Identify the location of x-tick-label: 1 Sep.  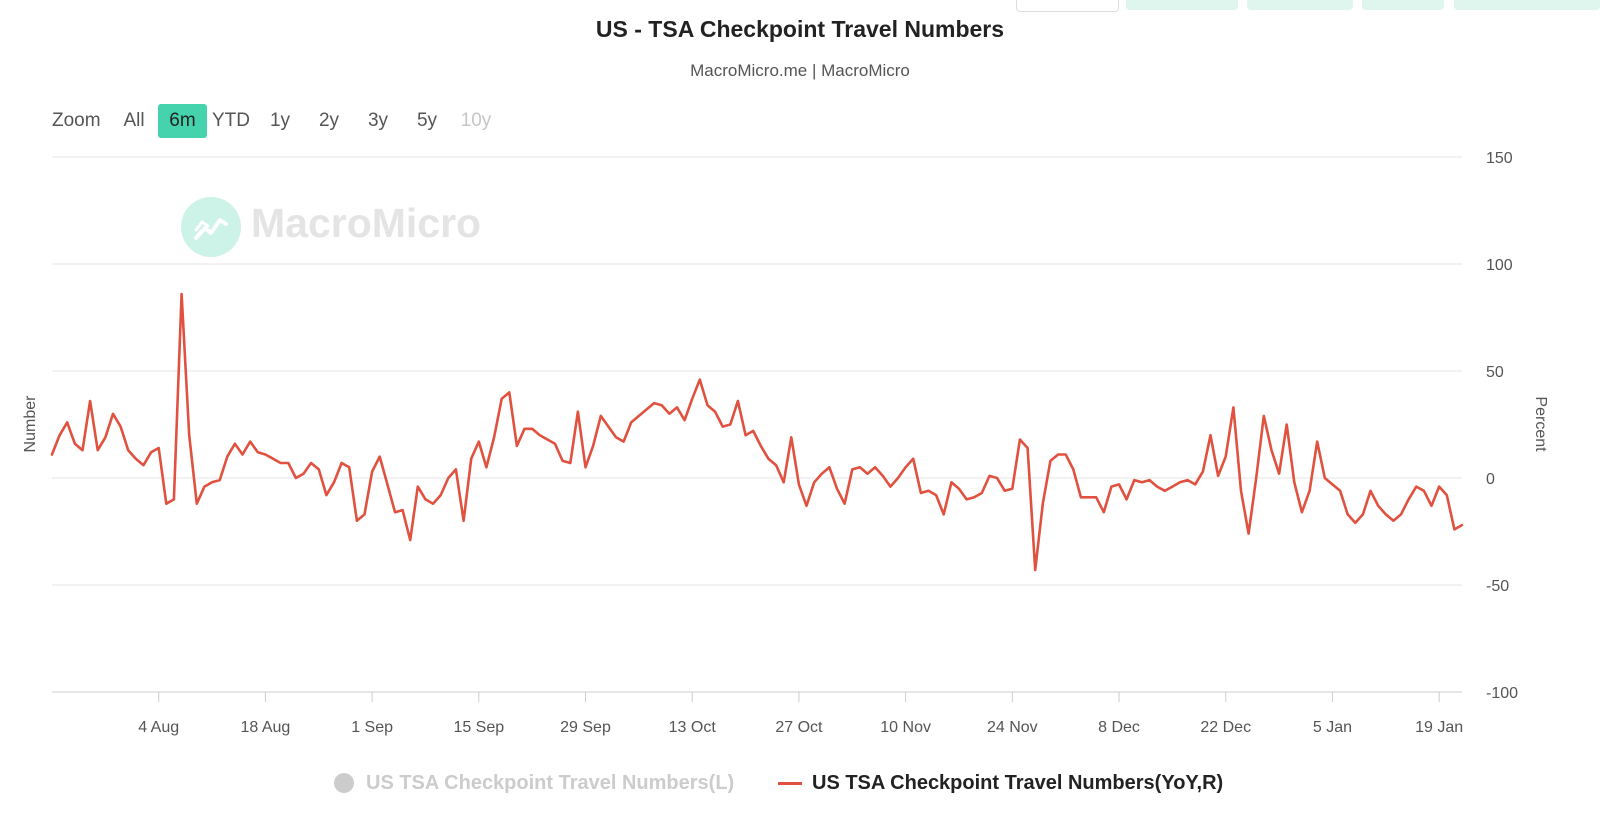
(372, 727).